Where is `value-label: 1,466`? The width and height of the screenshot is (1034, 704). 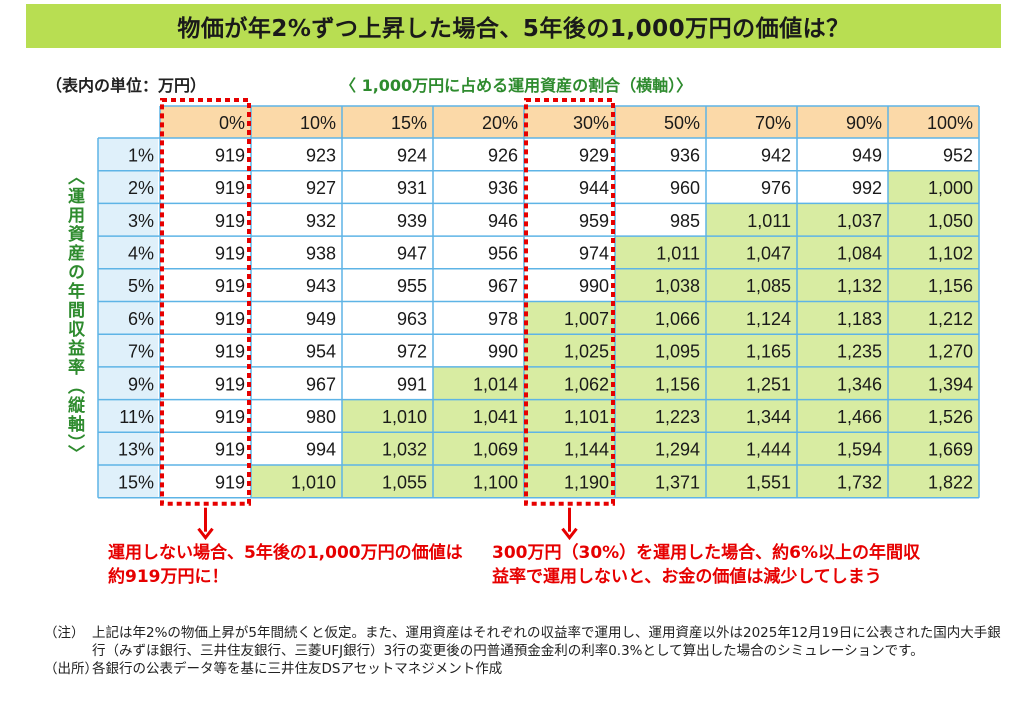 value-label: 1,466 is located at coordinates (859, 417).